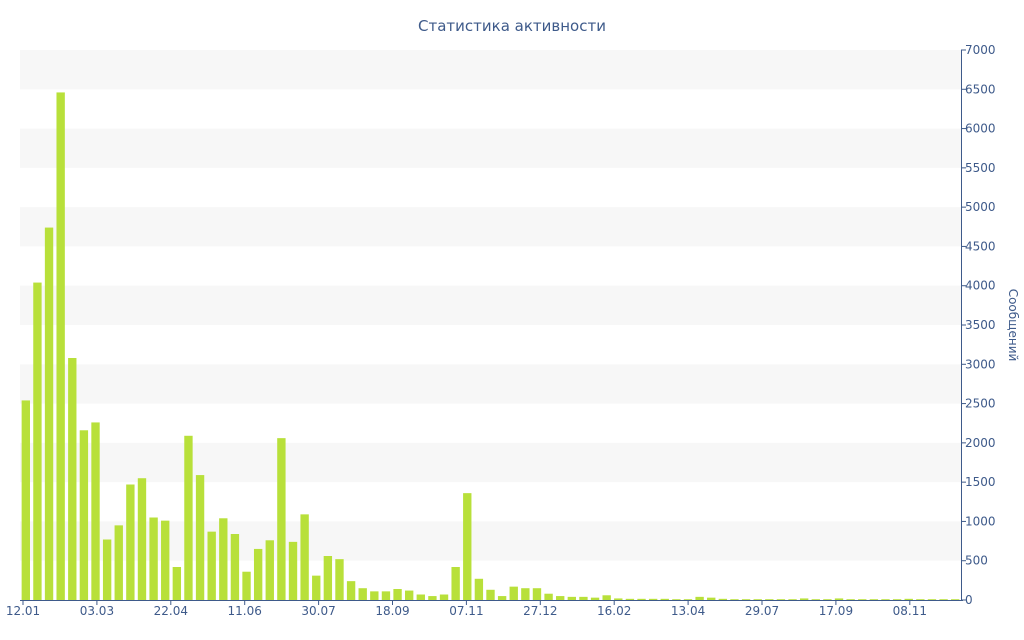 The image size is (1024, 640). What do you see at coordinates (318, 611) in the screenshot?
I see `x-tick-label: 30.07` at bounding box center [318, 611].